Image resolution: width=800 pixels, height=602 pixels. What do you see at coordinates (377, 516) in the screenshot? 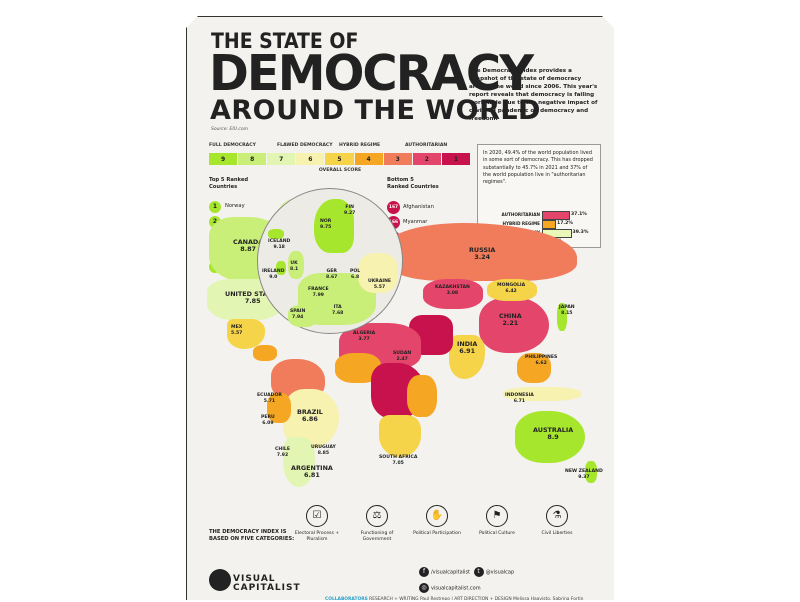
I see `government-icon: ⚖` at bounding box center [377, 516].